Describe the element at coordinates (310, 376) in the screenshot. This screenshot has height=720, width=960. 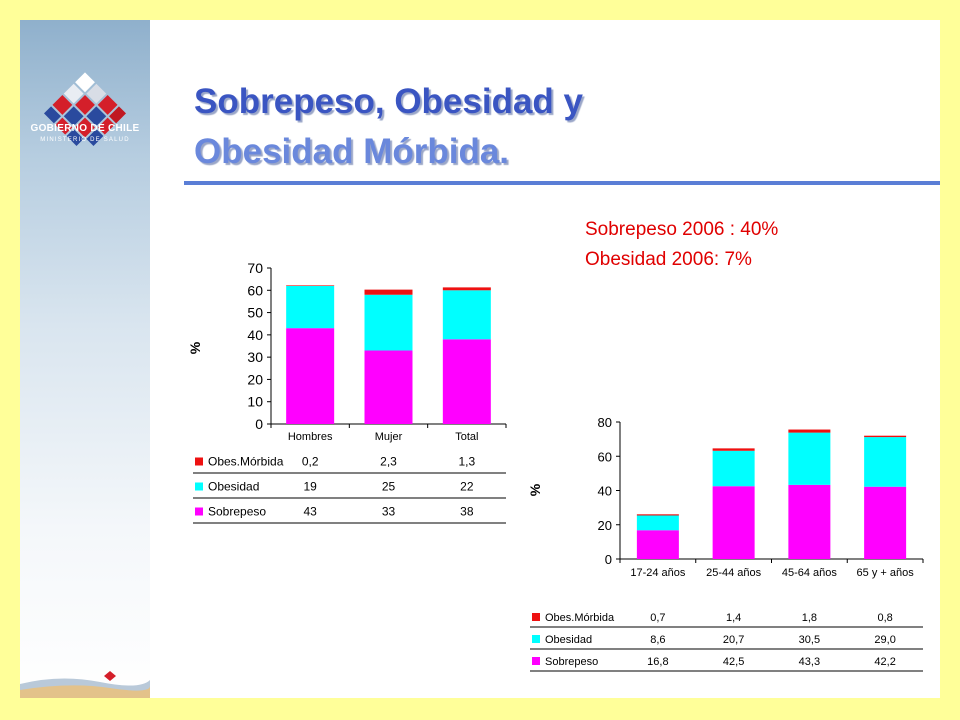
I see `bar-sobrepeso-hombres` at that location.